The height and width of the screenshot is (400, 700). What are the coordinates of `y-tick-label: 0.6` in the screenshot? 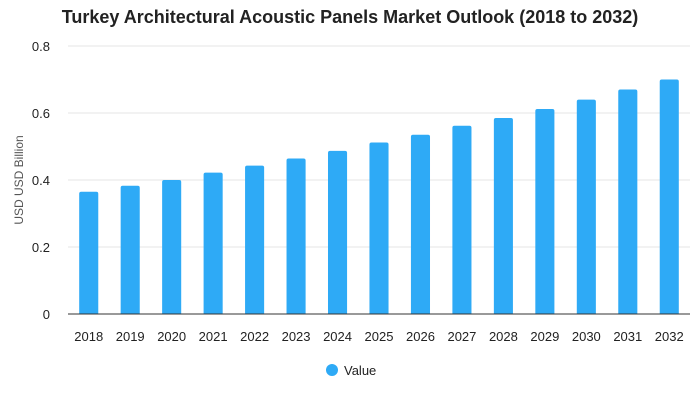 It's located at (41, 113).